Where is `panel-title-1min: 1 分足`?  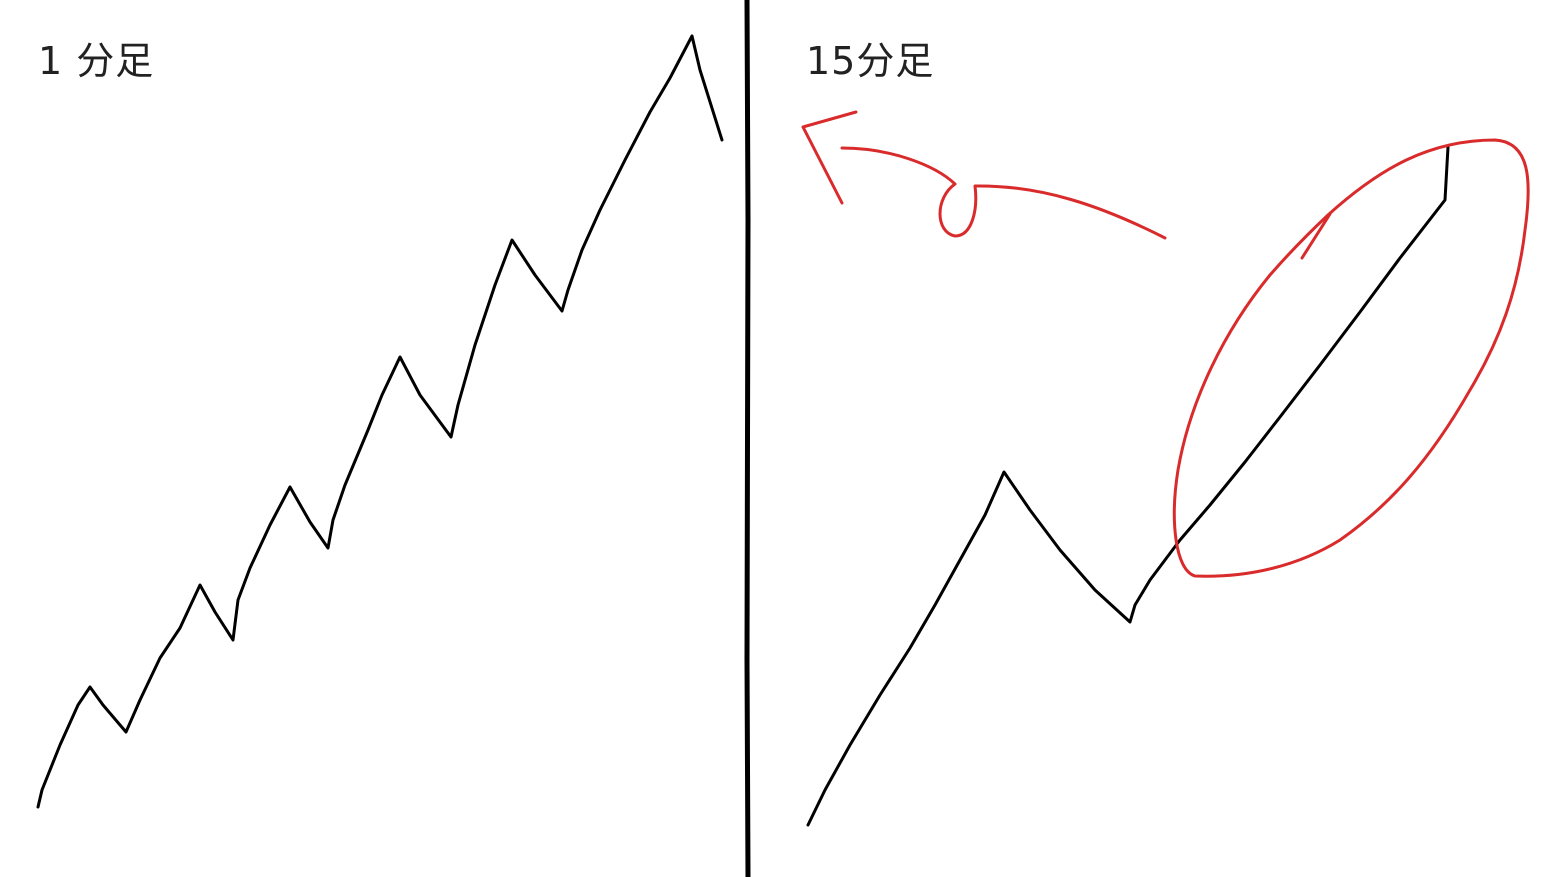
panel-title-1min: 1 分足 is located at coordinates (96, 61).